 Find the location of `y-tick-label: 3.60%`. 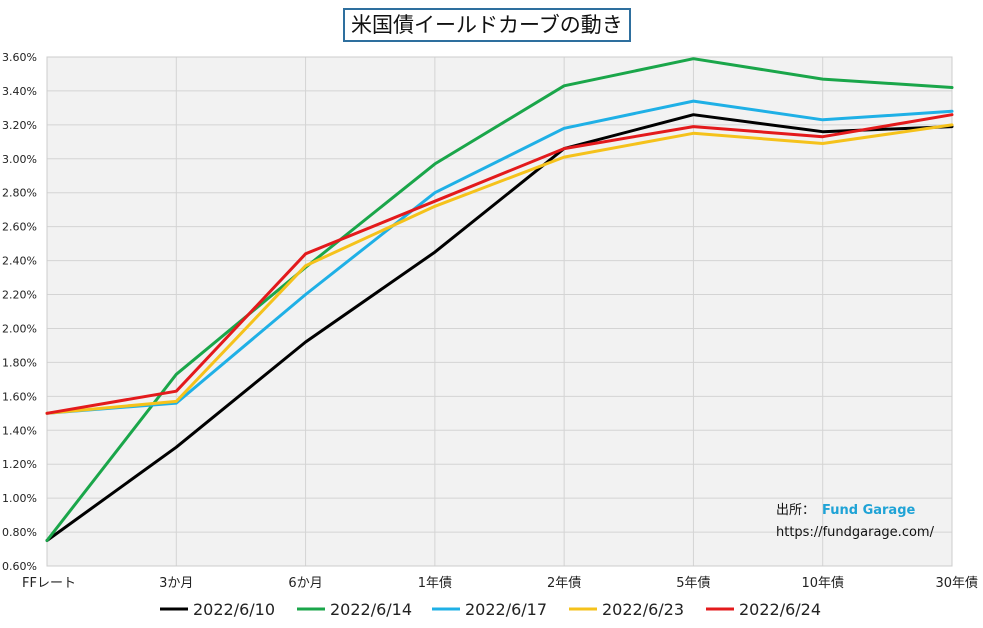

y-tick-label: 3.60% is located at coordinates (19, 57).